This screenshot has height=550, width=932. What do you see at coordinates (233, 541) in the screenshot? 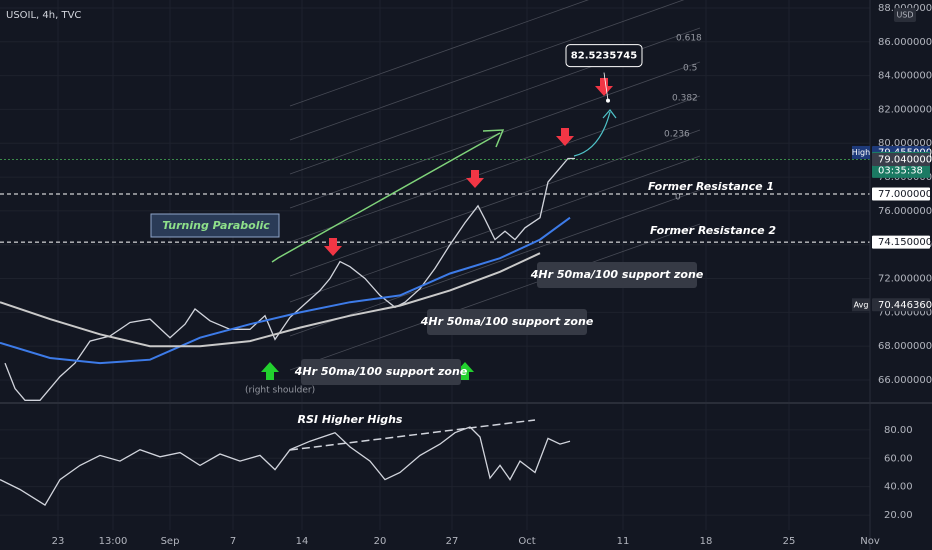
I see `x-tick-label: 7` at bounding box center [233, 541].